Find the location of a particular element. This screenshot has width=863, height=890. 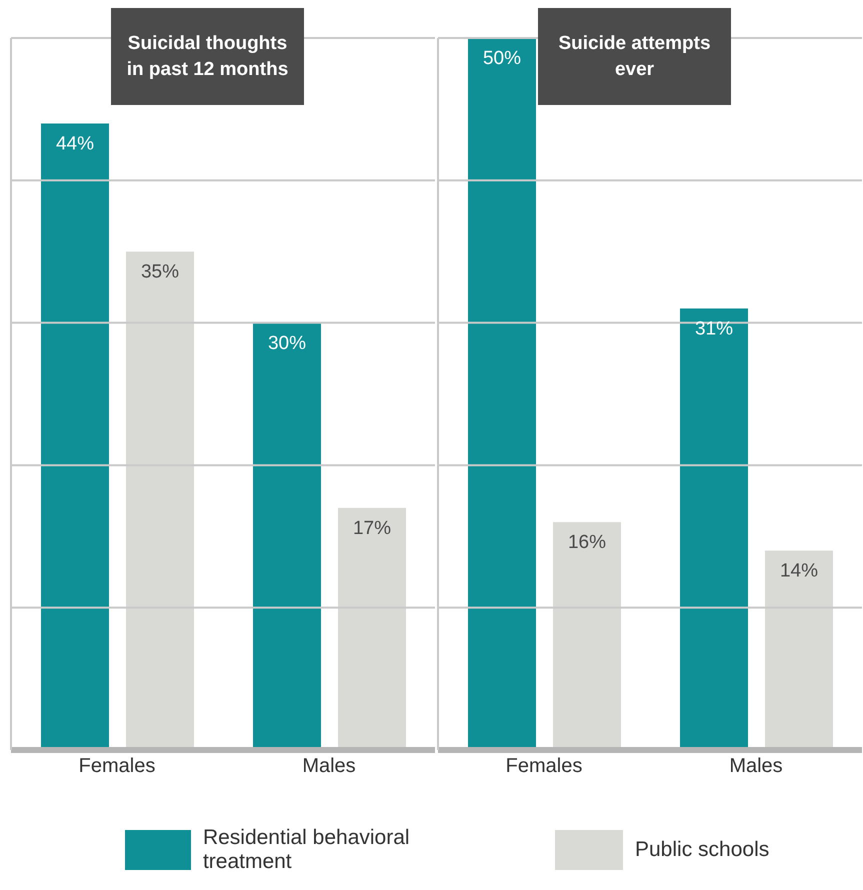

data-label: 16% is located at coordinates (587, 543).